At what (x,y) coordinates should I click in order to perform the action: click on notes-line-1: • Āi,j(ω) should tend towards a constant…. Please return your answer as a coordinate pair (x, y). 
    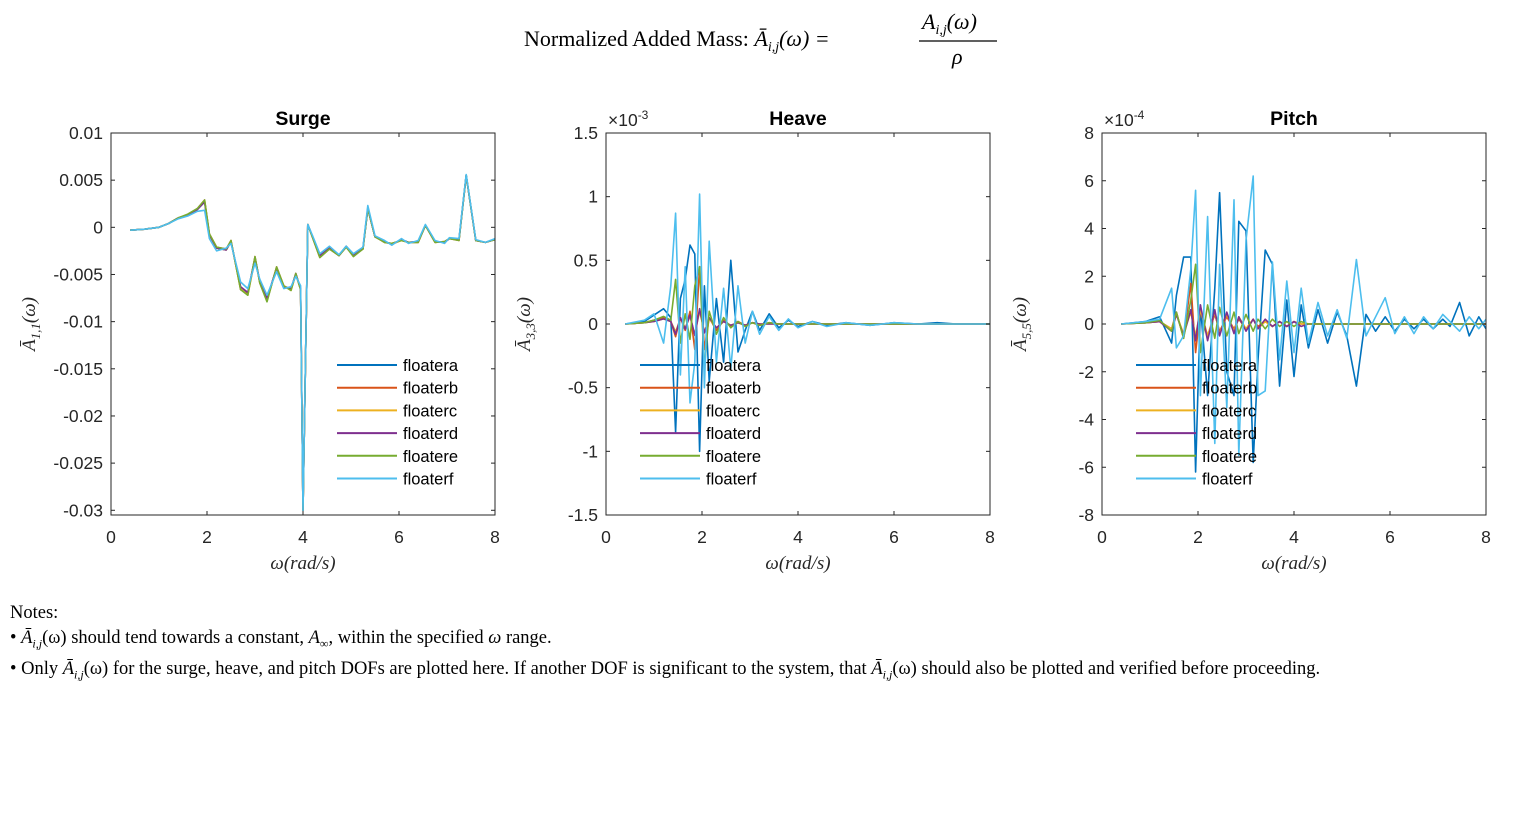
    Looking at the image, I should click on (281, 639).